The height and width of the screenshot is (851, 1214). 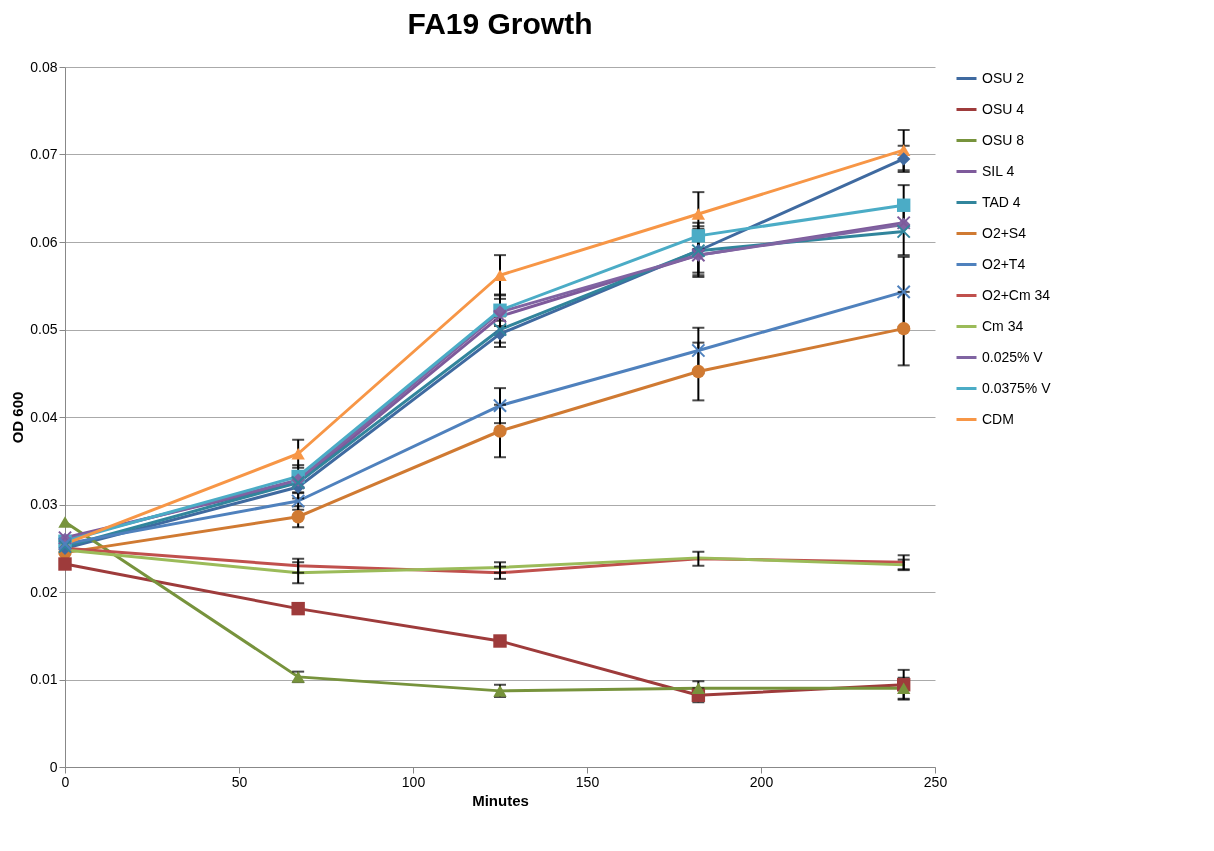 What do you see at coordinates (44, 154) in the screenshot?
I see `y-tick-label: 0.07` at bounding box center [44, 154].